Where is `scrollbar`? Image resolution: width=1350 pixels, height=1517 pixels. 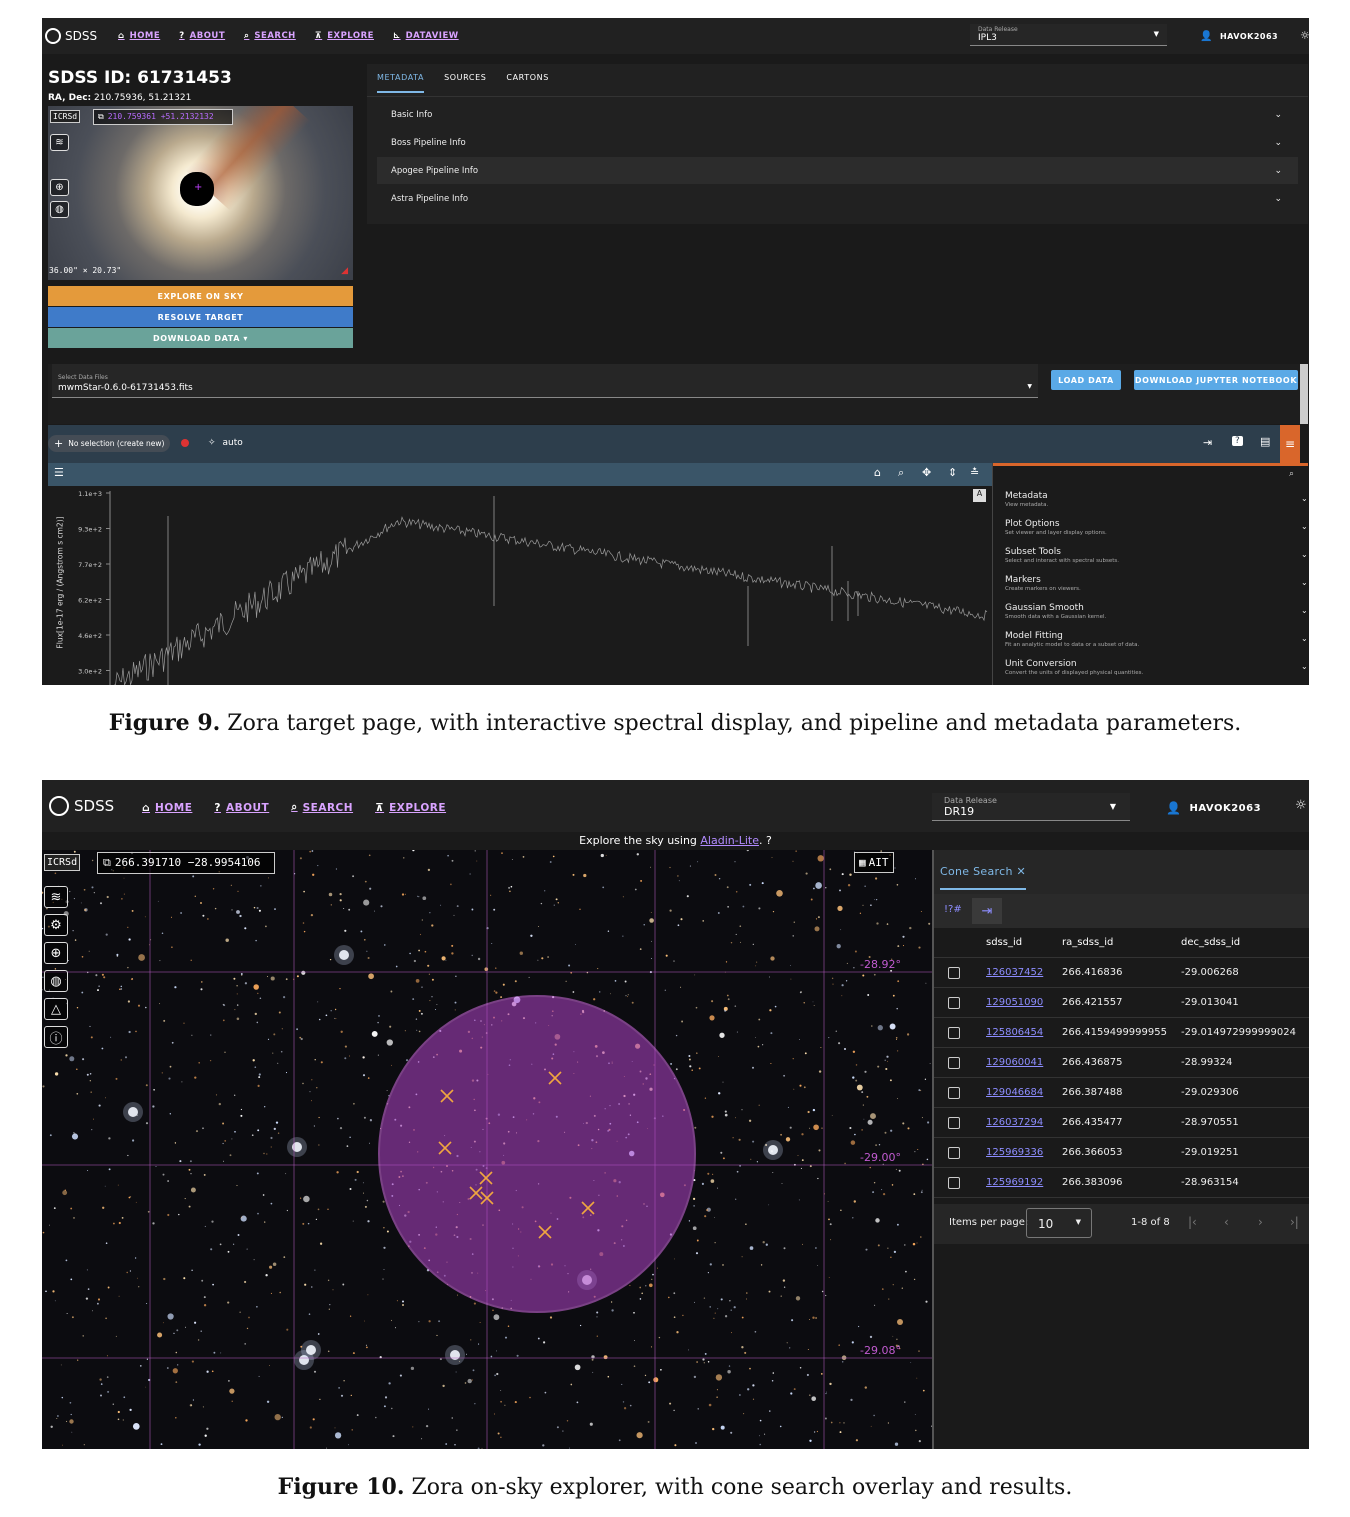
scrollbar is located at coordinates (1304, 394).